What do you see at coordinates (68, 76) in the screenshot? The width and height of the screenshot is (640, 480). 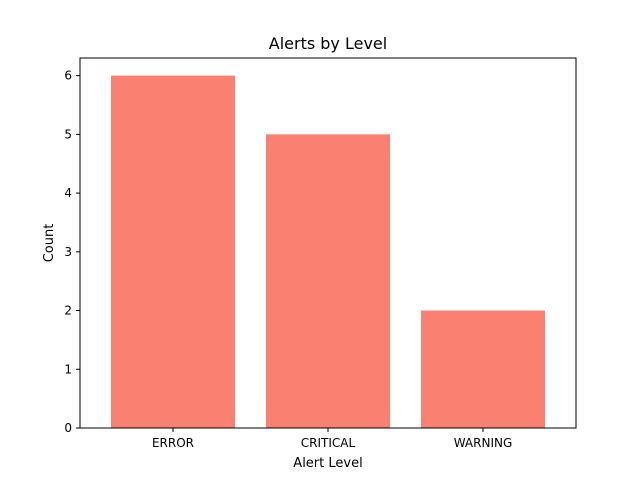 I see `y-tick-label: 6` at bounding box center [68, 76].